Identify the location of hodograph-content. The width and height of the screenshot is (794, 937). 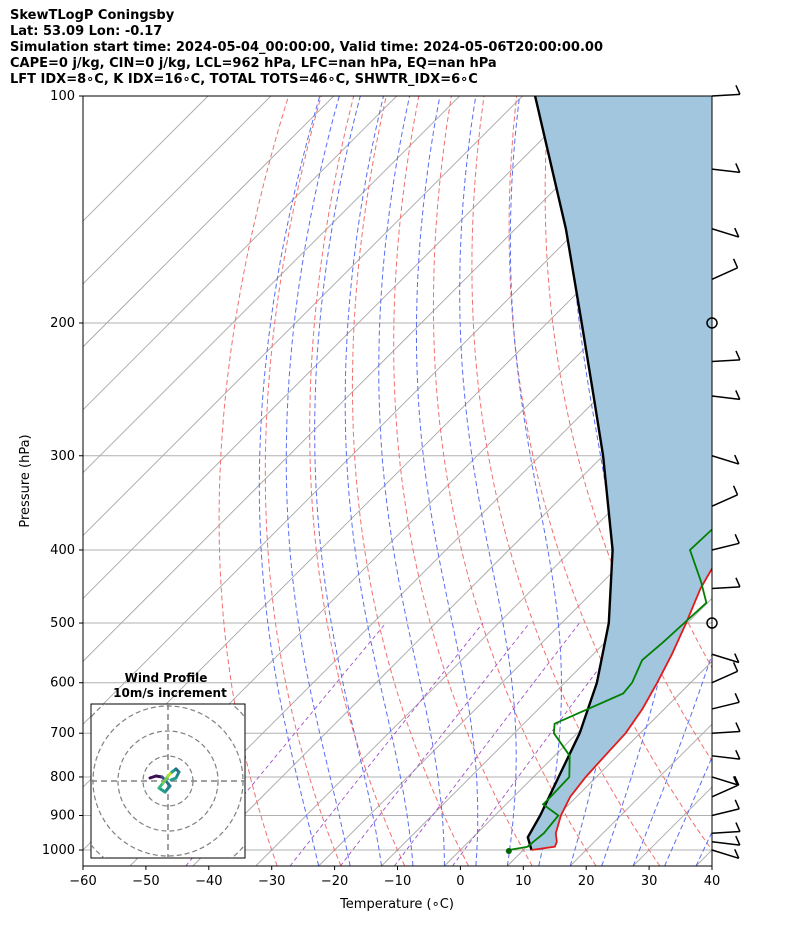
(168, 781).